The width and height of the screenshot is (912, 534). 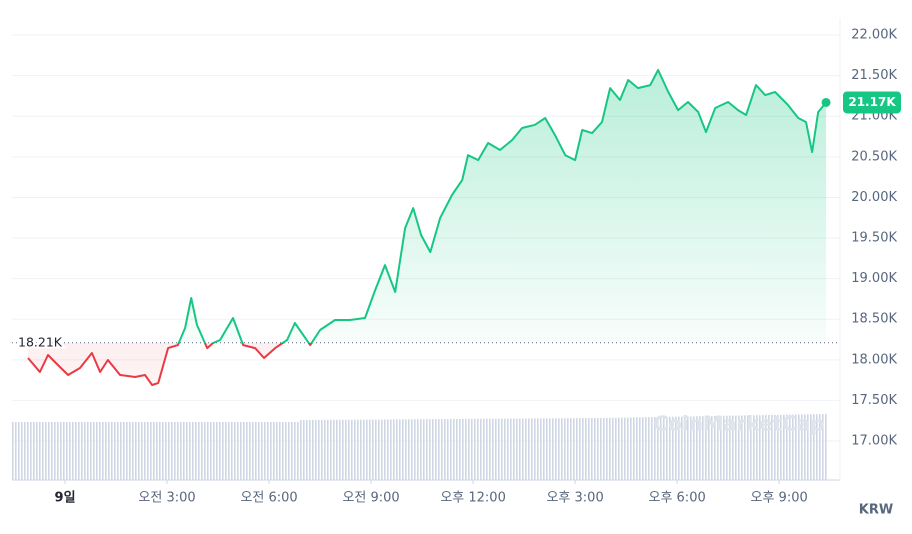 What do you see at coordinates (268, 498) in the screenshot?
I see `x-tick-label: 오전 6:00` at bounding box center [268, 498].